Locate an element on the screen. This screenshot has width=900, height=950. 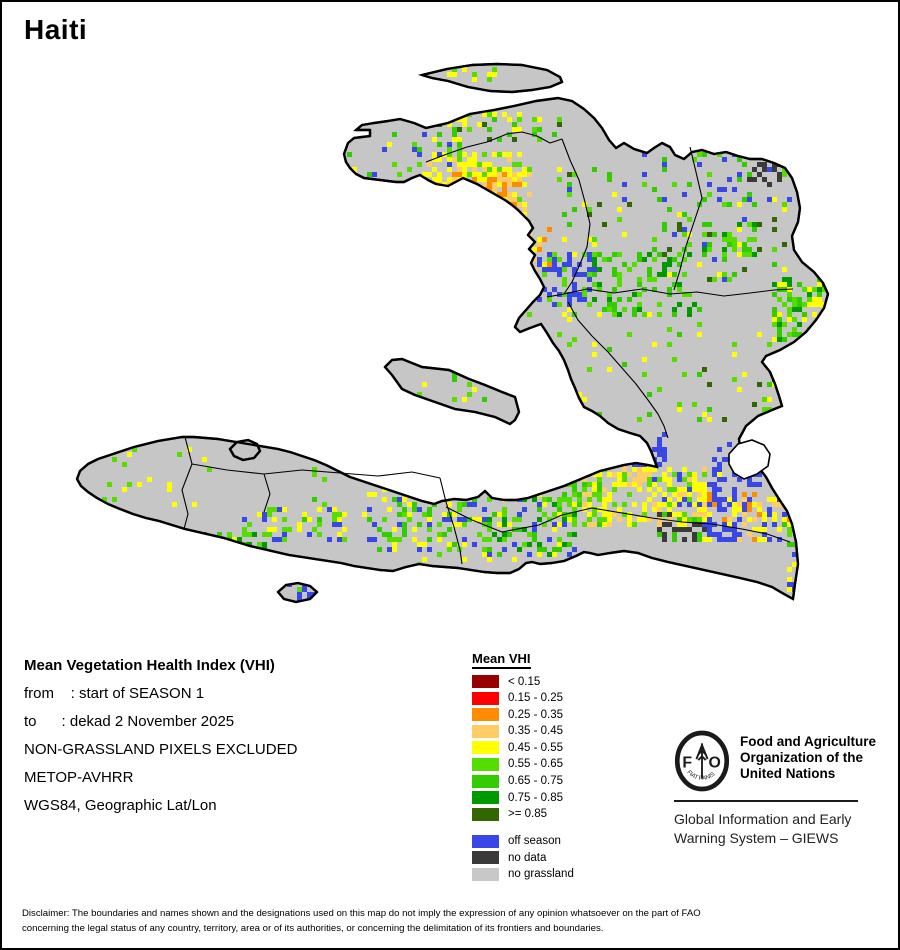
legend-item: 0.35 - 0.45 is located at coordinates (523, 731).